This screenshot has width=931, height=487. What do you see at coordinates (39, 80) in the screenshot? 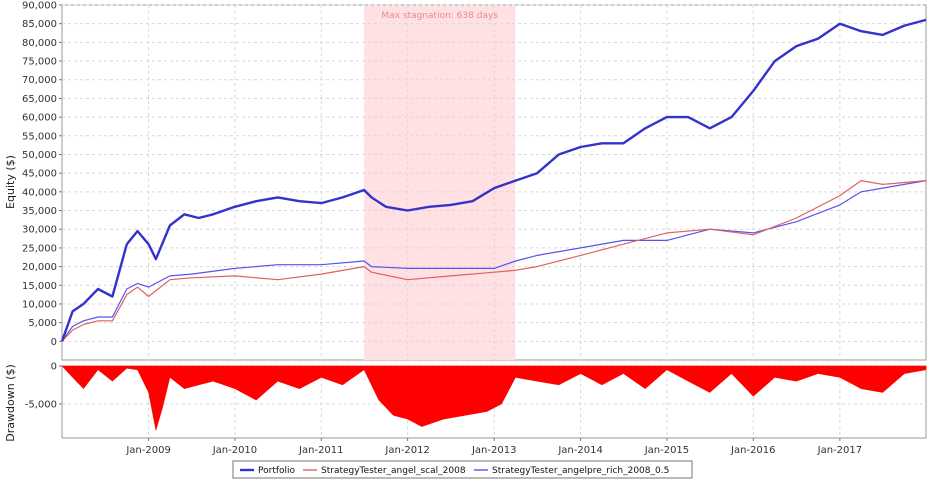
I see `equity-tick-label: 70,000` at bounding box center [39, 80].